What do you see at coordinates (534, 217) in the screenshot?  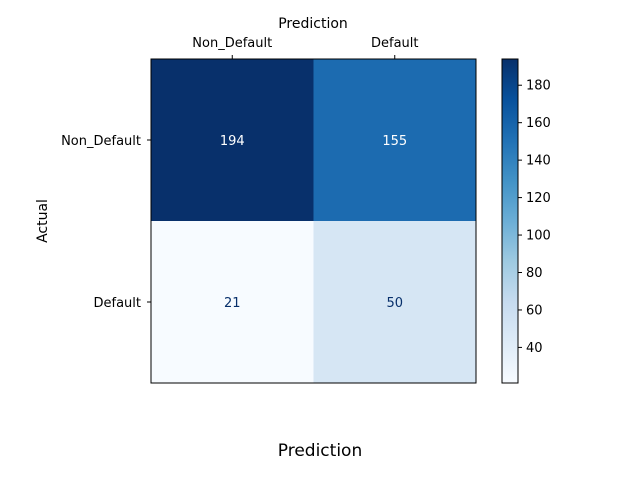 I see `colorbar-ticks: 40 60 80 100 120 140 160 180` at bounding box center [534, 217].